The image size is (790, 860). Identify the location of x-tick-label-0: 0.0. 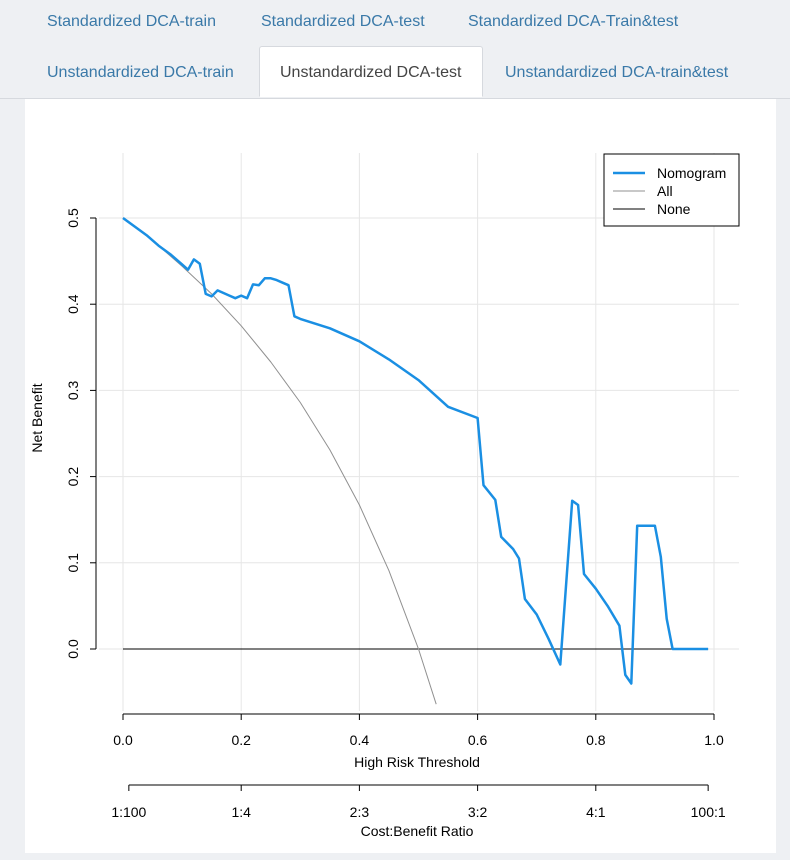
(123, 740).